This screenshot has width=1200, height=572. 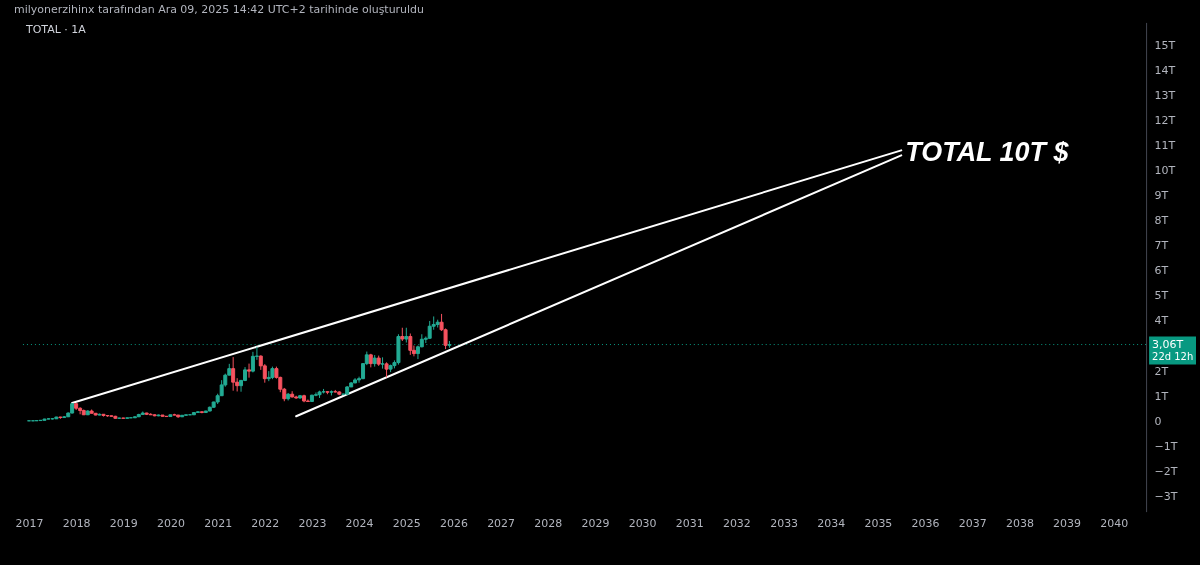 What do you see at coordinates (736, 524) in the screenshot?
I see `x-tick-label: 2032` at bounding box center [736, 524].